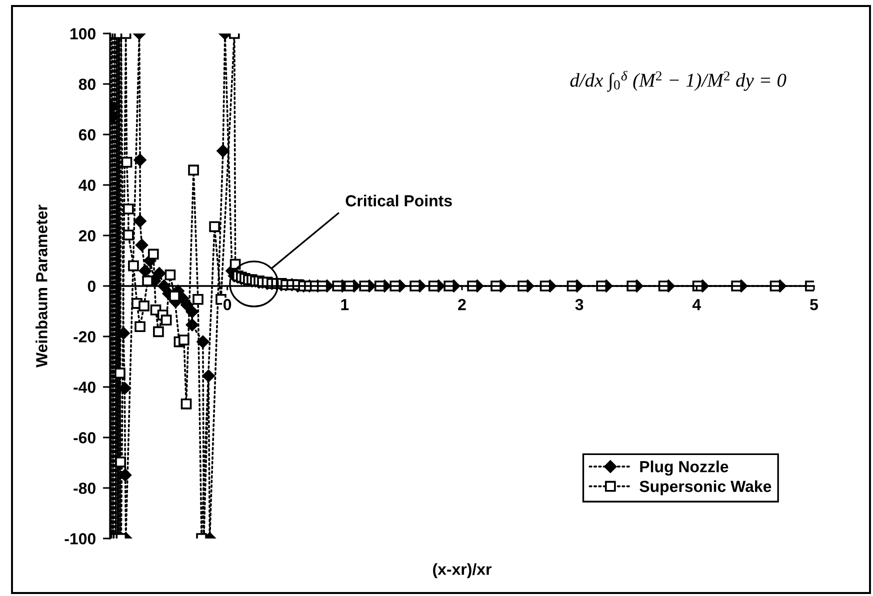  What do you see at coordinates (462, 570) in the screenshot?
I see `x-axis-title: (x-xr)/xr` at bounding box center [462, 570].